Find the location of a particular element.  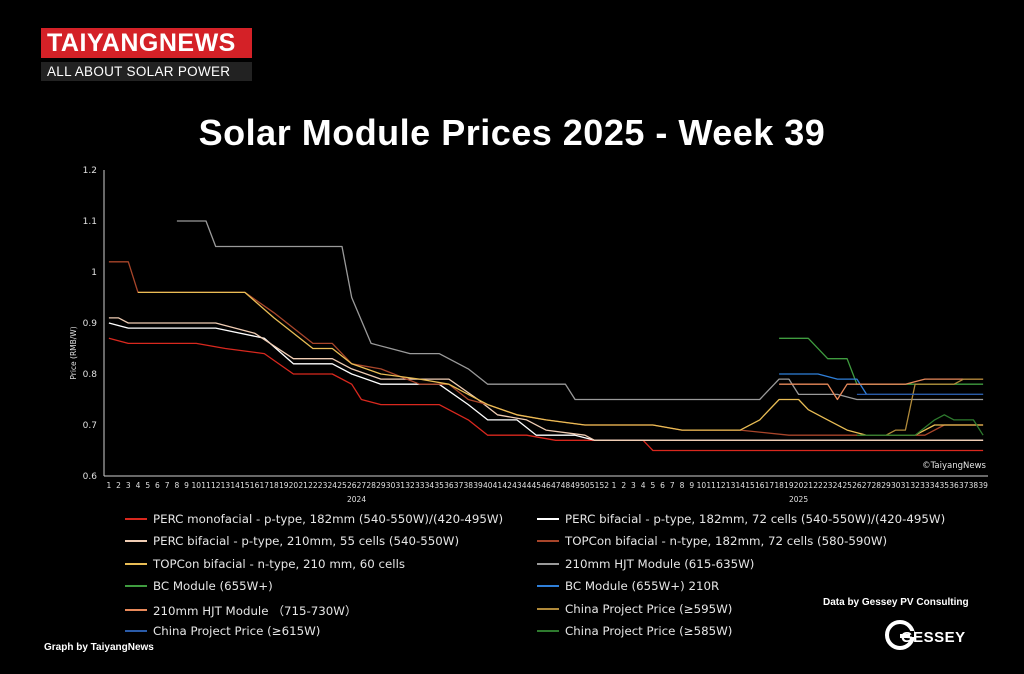

legend-item: BC Module (655W+) 210R is located at coordinates (628, 586).